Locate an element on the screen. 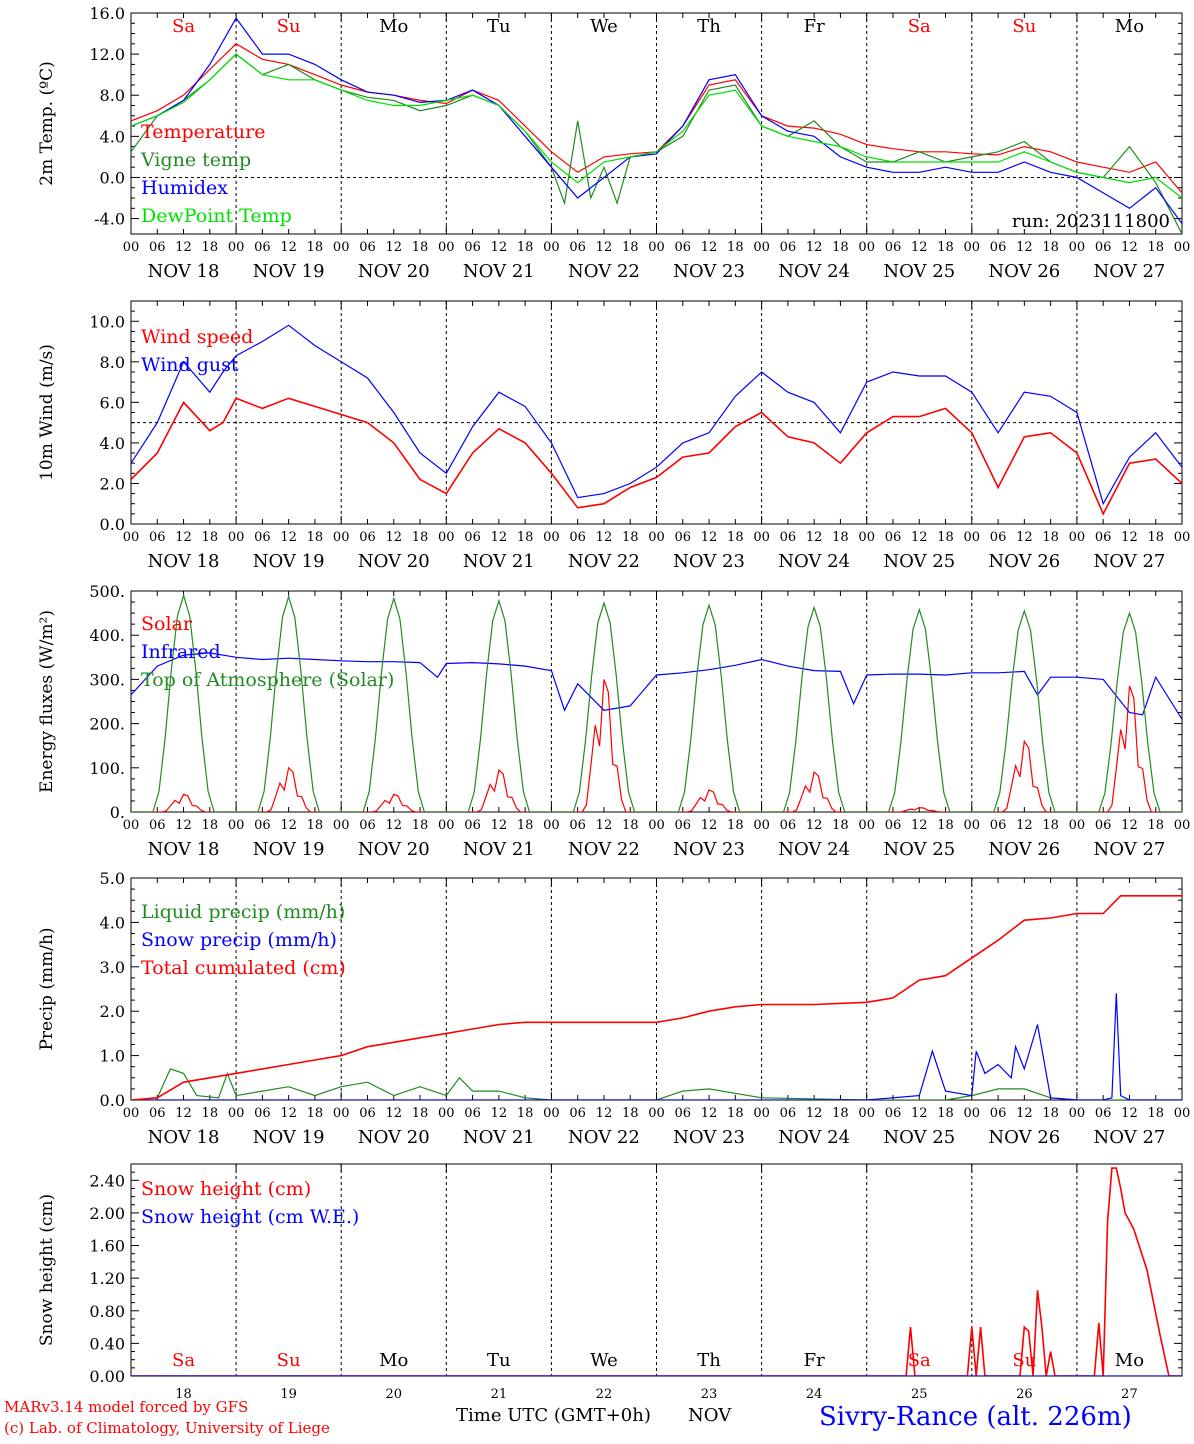  legend-entry: Temperature is located at coordinates (203, 132).